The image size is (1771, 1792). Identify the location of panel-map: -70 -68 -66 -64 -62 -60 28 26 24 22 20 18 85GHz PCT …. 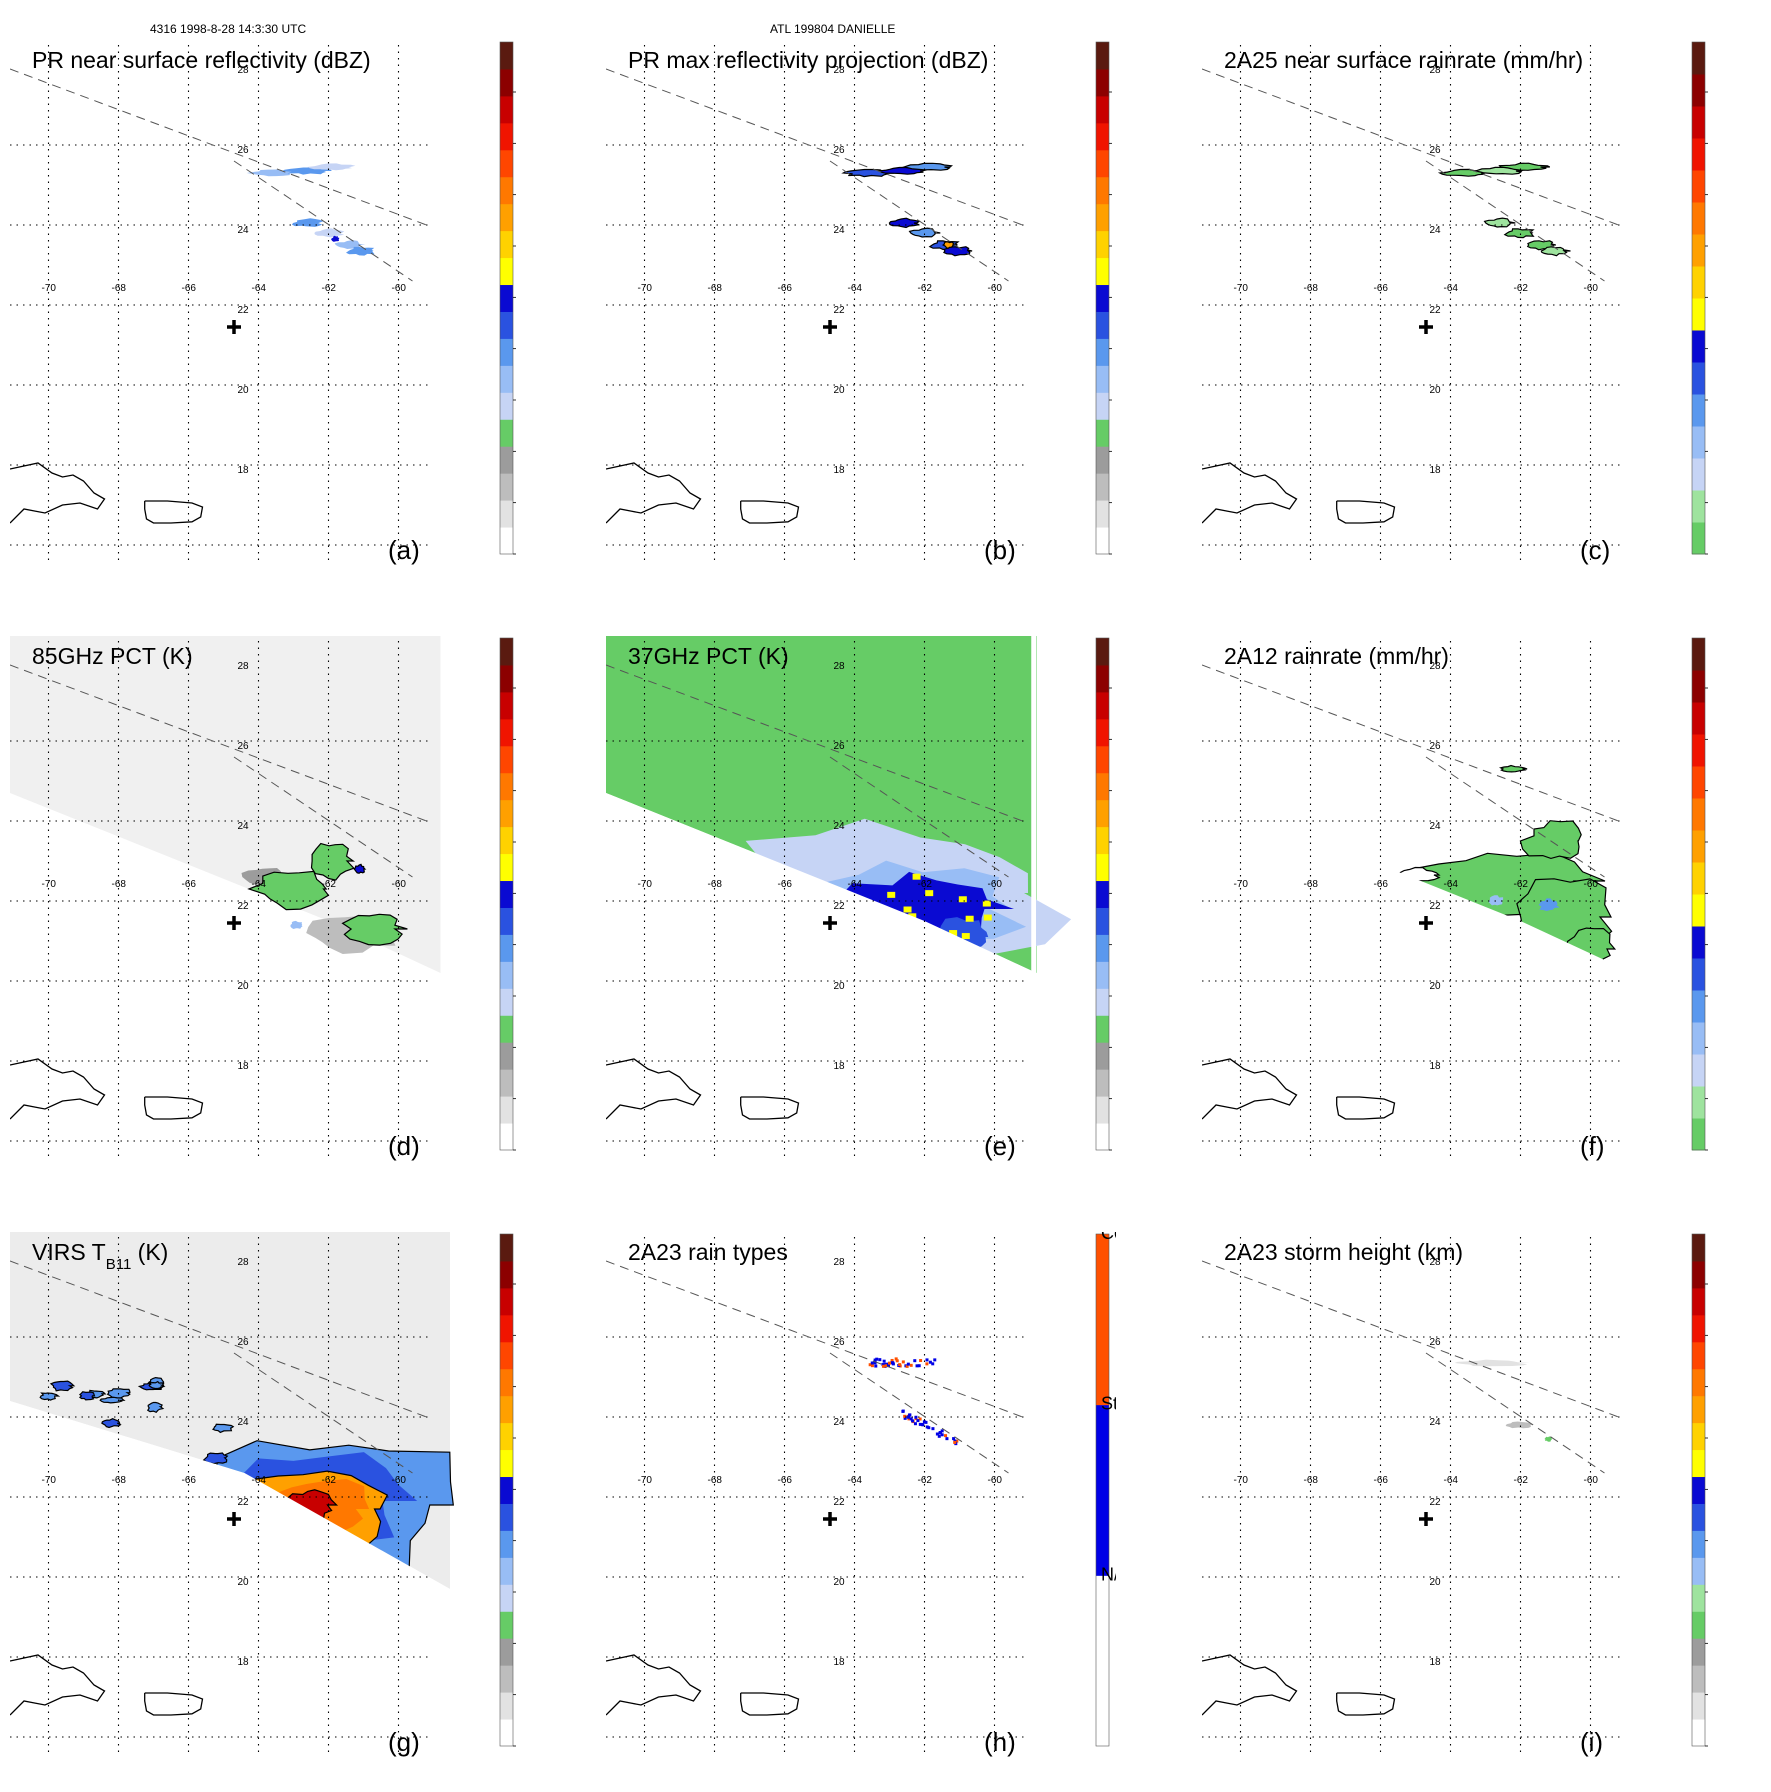
(263, 898).